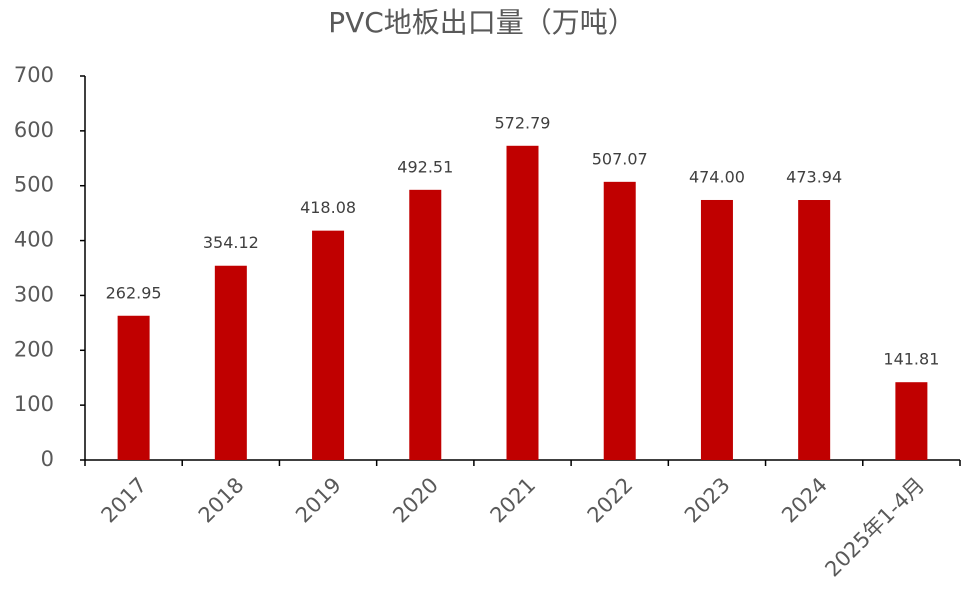 Image resolution: width=961 pixels, height=603 pixels. I want to click on value-label: 474.00, so click(717, 176).